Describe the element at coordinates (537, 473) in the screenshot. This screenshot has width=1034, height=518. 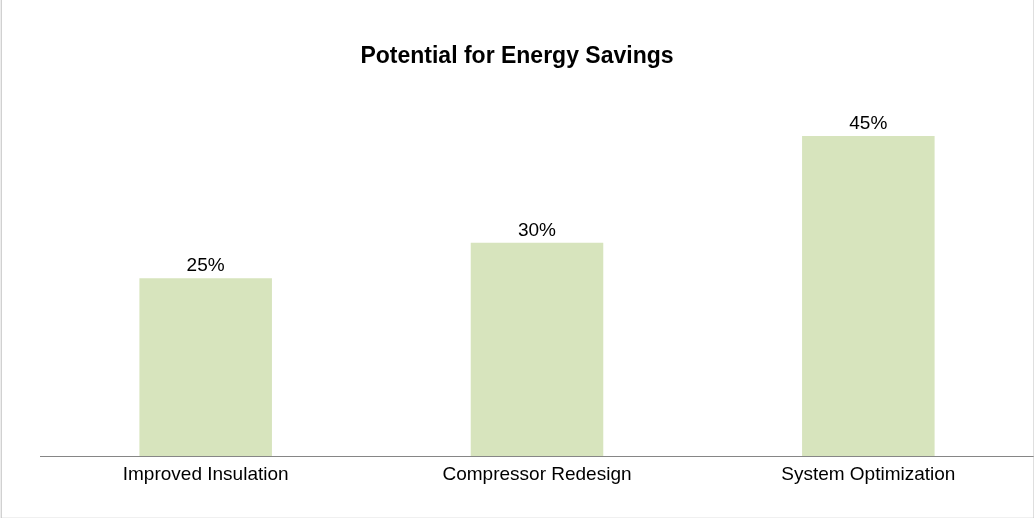
I see `x-tick-label: Compressor Redesign` at that location.